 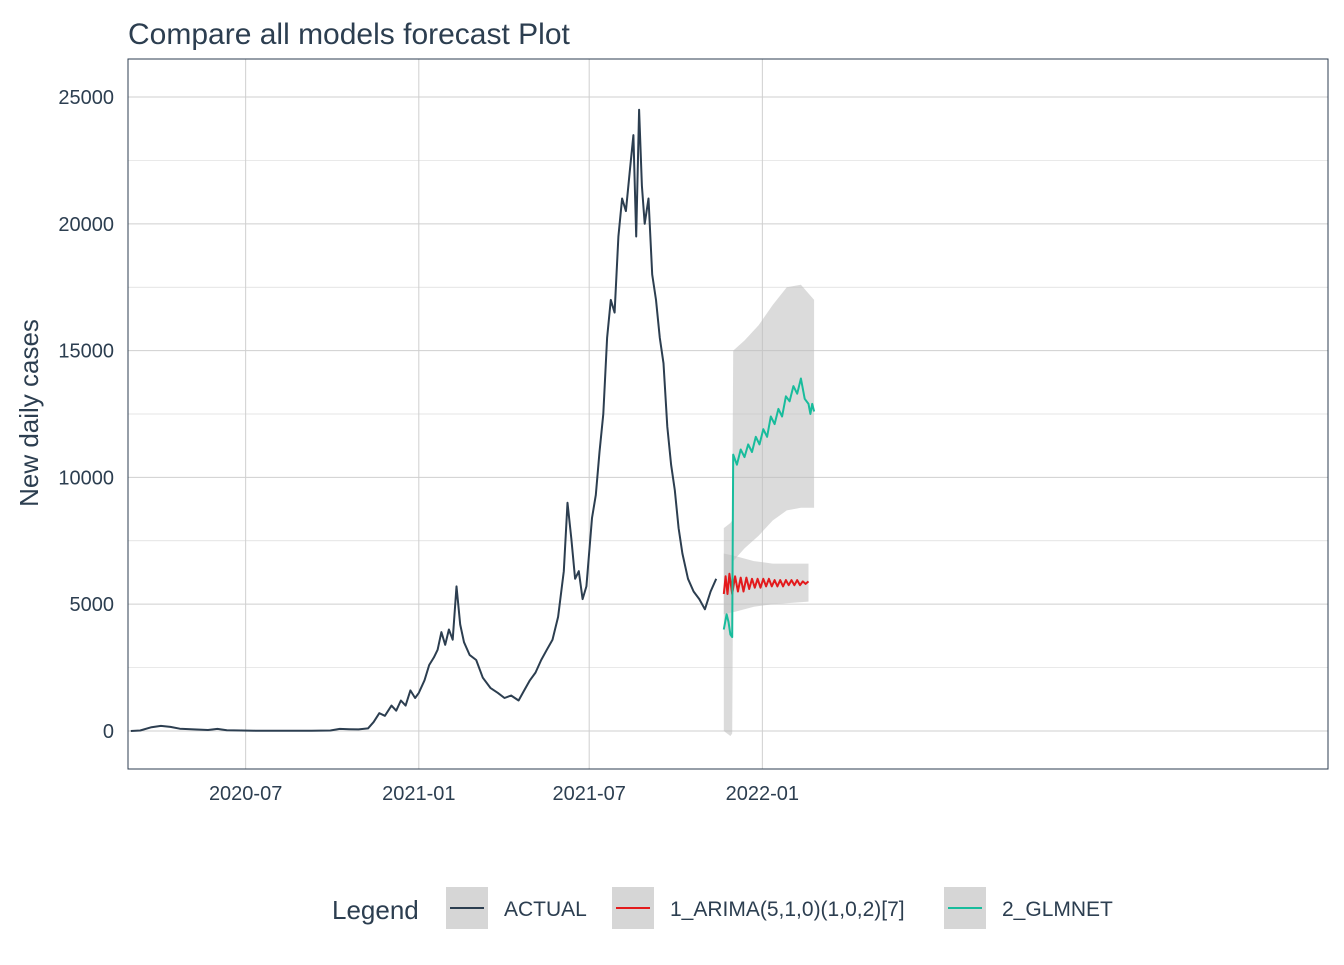 What do you see at coordinates (245, 794) in the screenshot?
I see `x-tick-label: 2020-07` at bounding box center [245, 794].